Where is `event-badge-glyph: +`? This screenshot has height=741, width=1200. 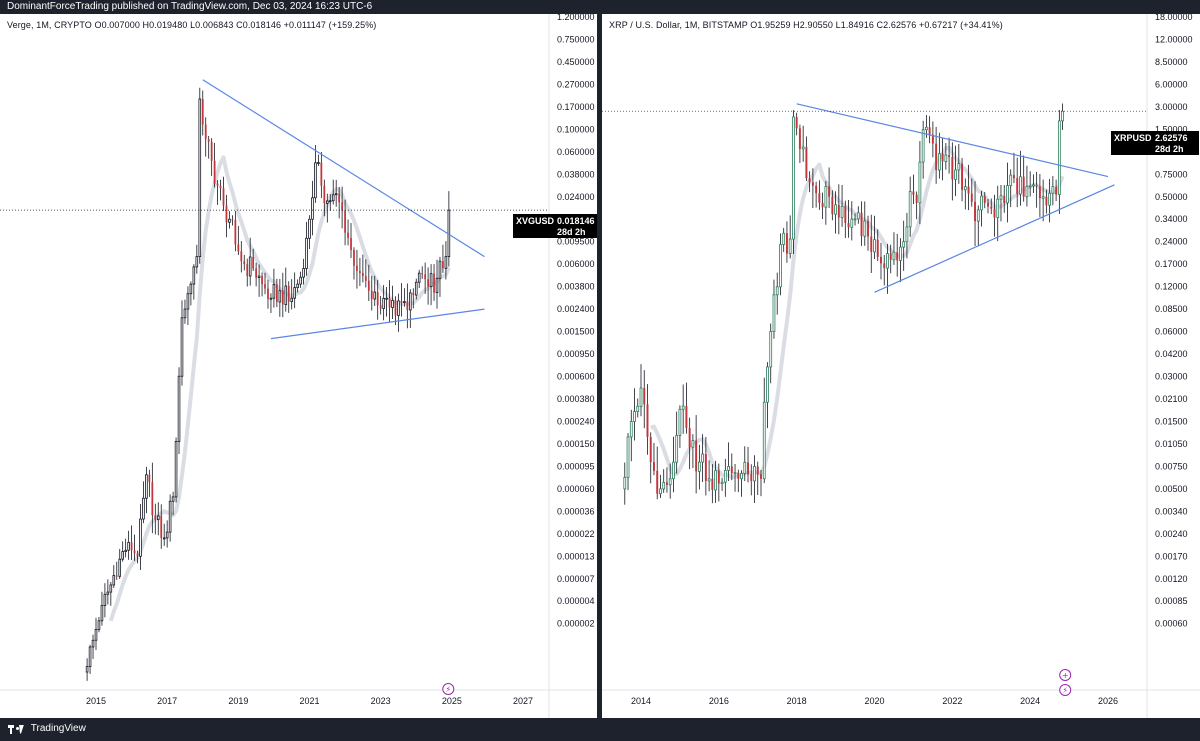 event-badge-glyph: + is located at coordinates (1065, 675).